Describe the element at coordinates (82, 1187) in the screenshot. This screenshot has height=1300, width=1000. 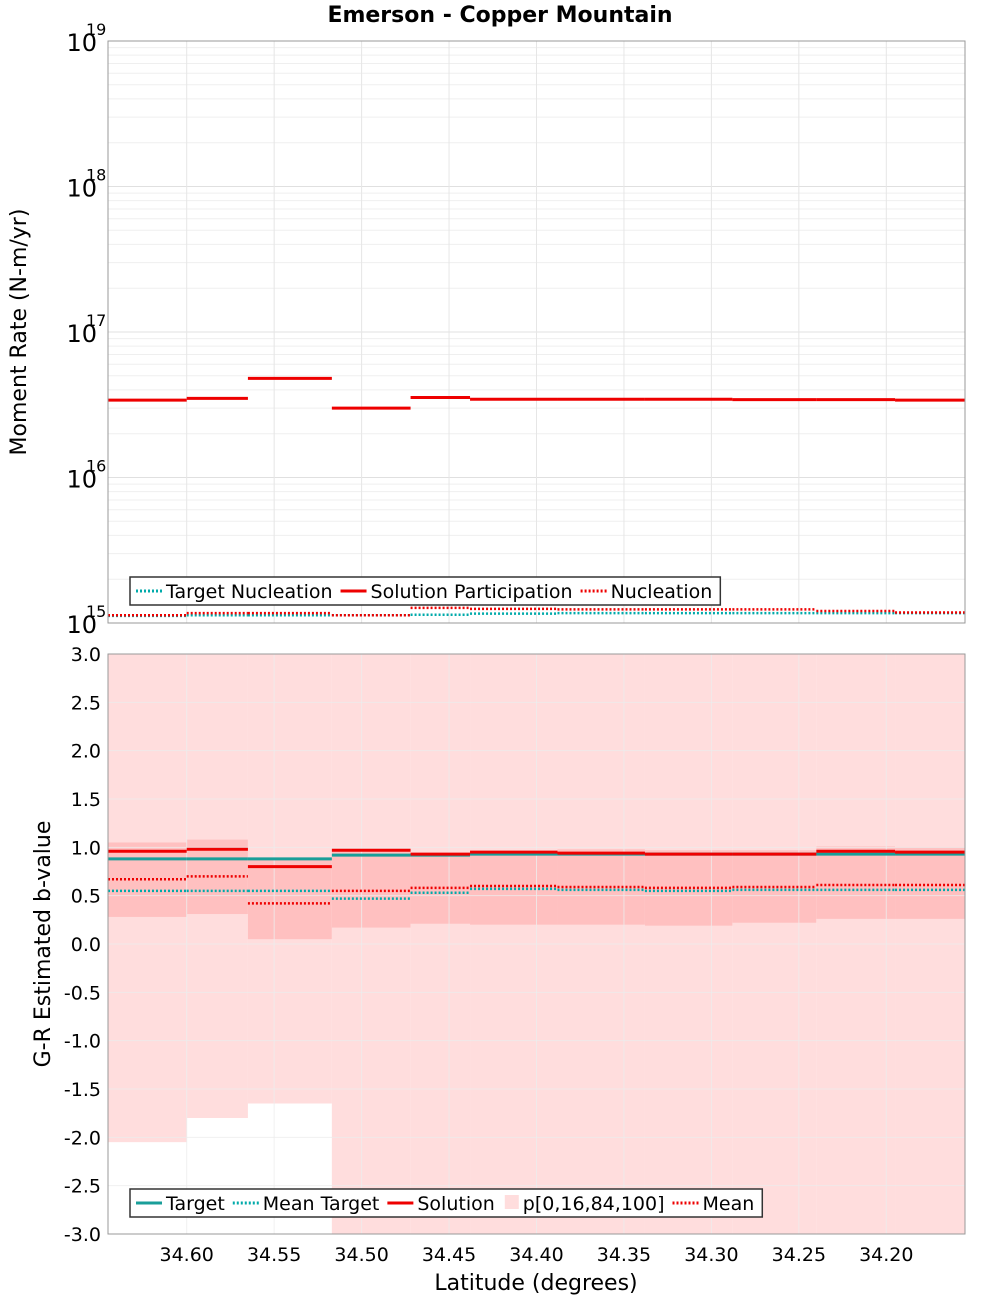
I see `bvalue-ytick-label: -2.5` at that location.